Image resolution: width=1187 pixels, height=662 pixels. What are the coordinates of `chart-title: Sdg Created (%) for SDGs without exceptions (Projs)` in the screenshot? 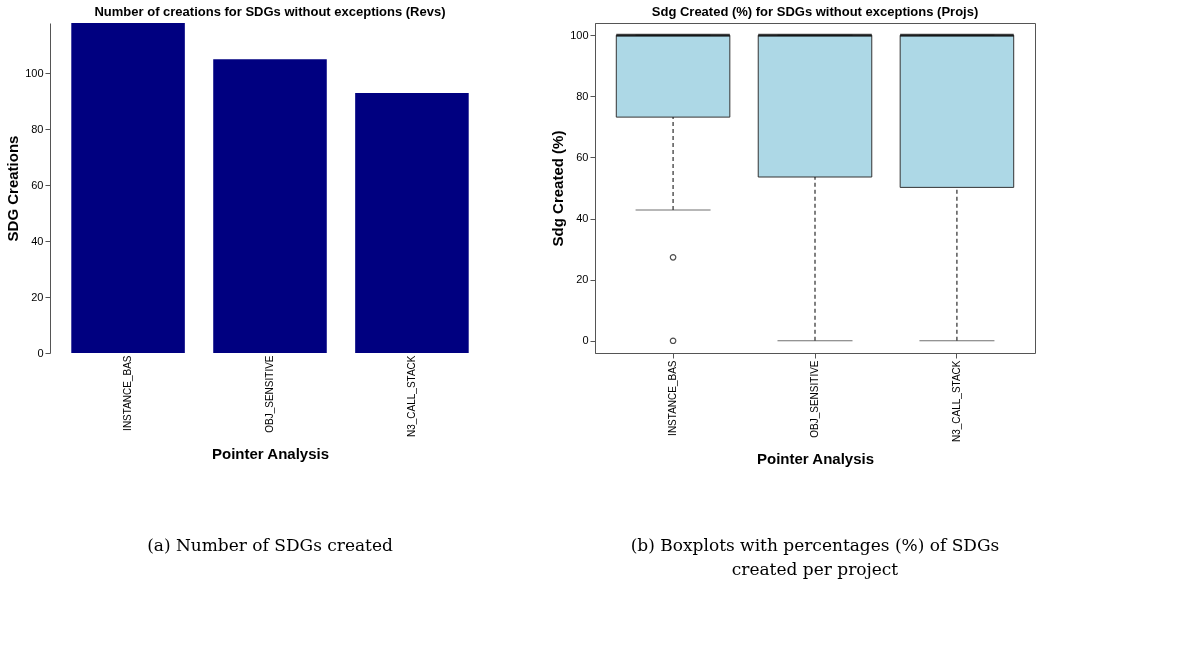 It's located at (815, 11).